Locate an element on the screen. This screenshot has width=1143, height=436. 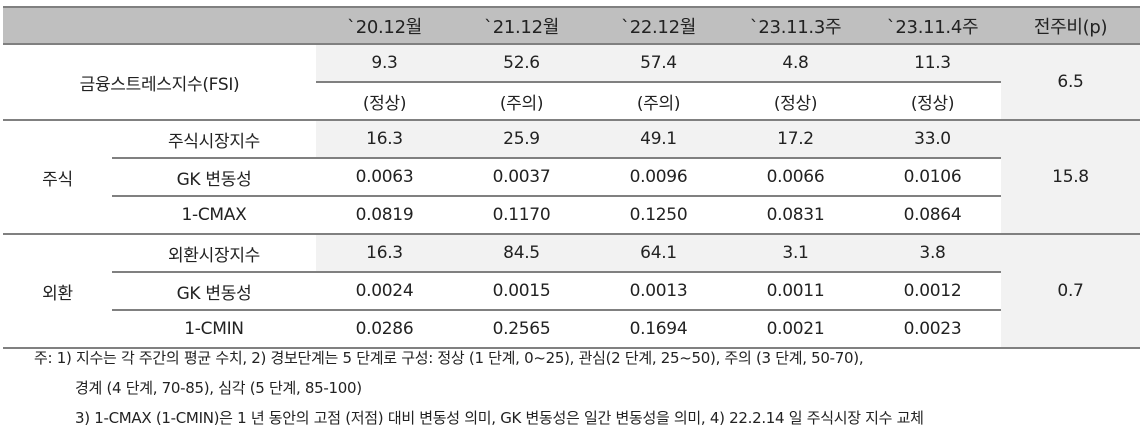
col-header-2311-w4: `23.11.4주 is located at coordinates (932, 25).